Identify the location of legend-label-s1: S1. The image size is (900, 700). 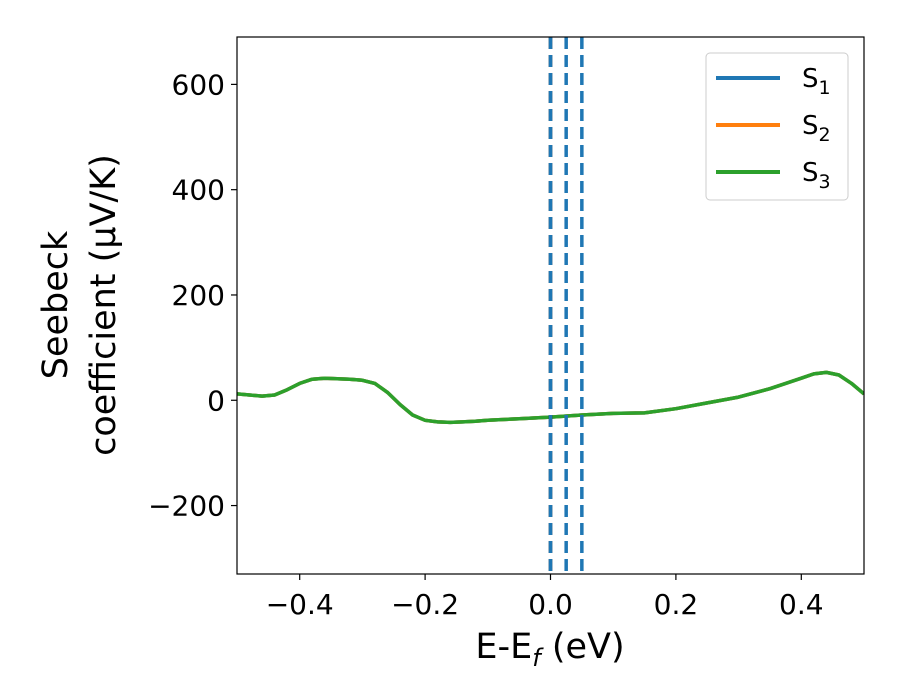
(816, 81).